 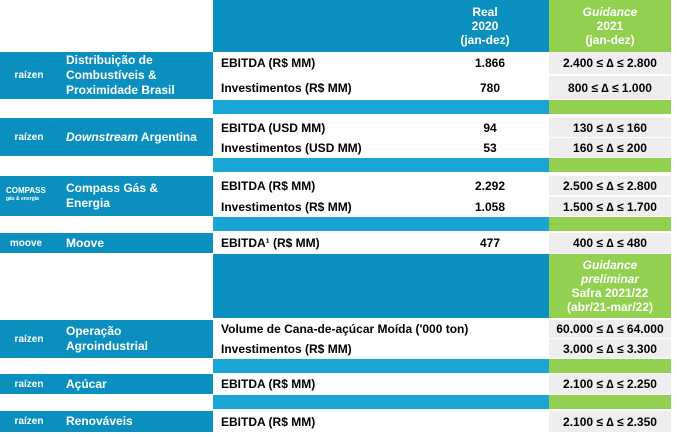 What do you see at coordinates (22, 199) in the screenshot?
I see `compass-logo-sub: gás & energia` at bounding box center [22, 199].